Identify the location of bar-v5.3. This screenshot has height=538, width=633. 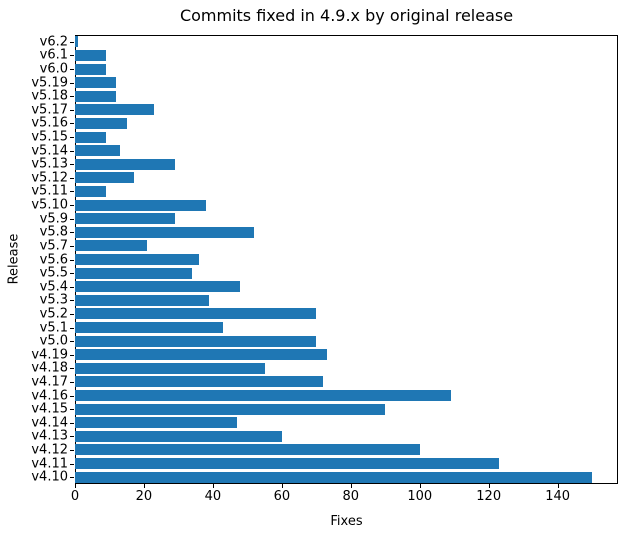
(142, 300).